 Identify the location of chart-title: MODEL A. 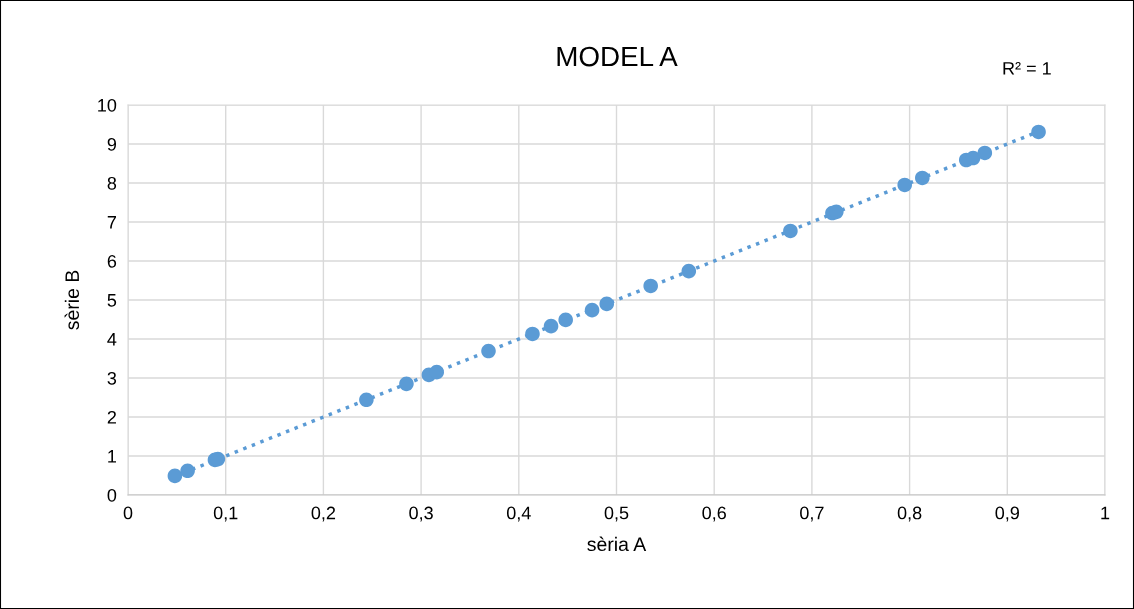
(617, 56).